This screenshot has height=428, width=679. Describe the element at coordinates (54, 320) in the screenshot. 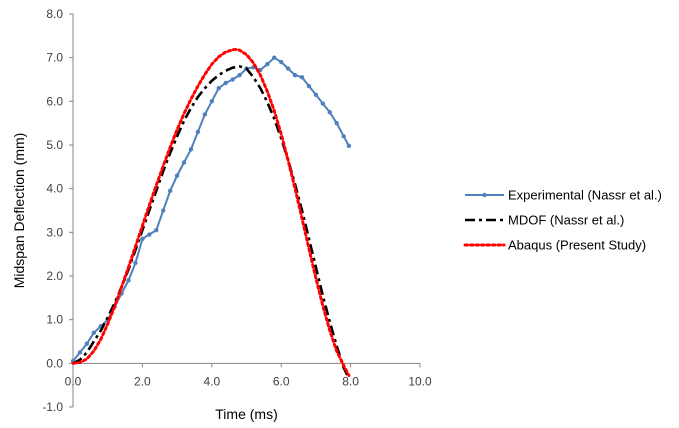

I see `y-tick-label: 1.0` at that location.